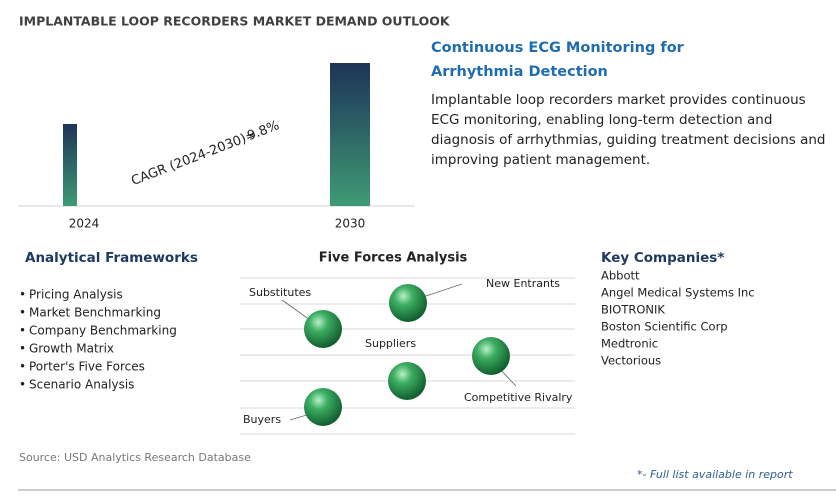 This screenshot has width=836, height=497. What do you see at coordinates (662, 258) in the screenshot?
I see `companies-title: Key Companies*` at bounding box center [662, 258].